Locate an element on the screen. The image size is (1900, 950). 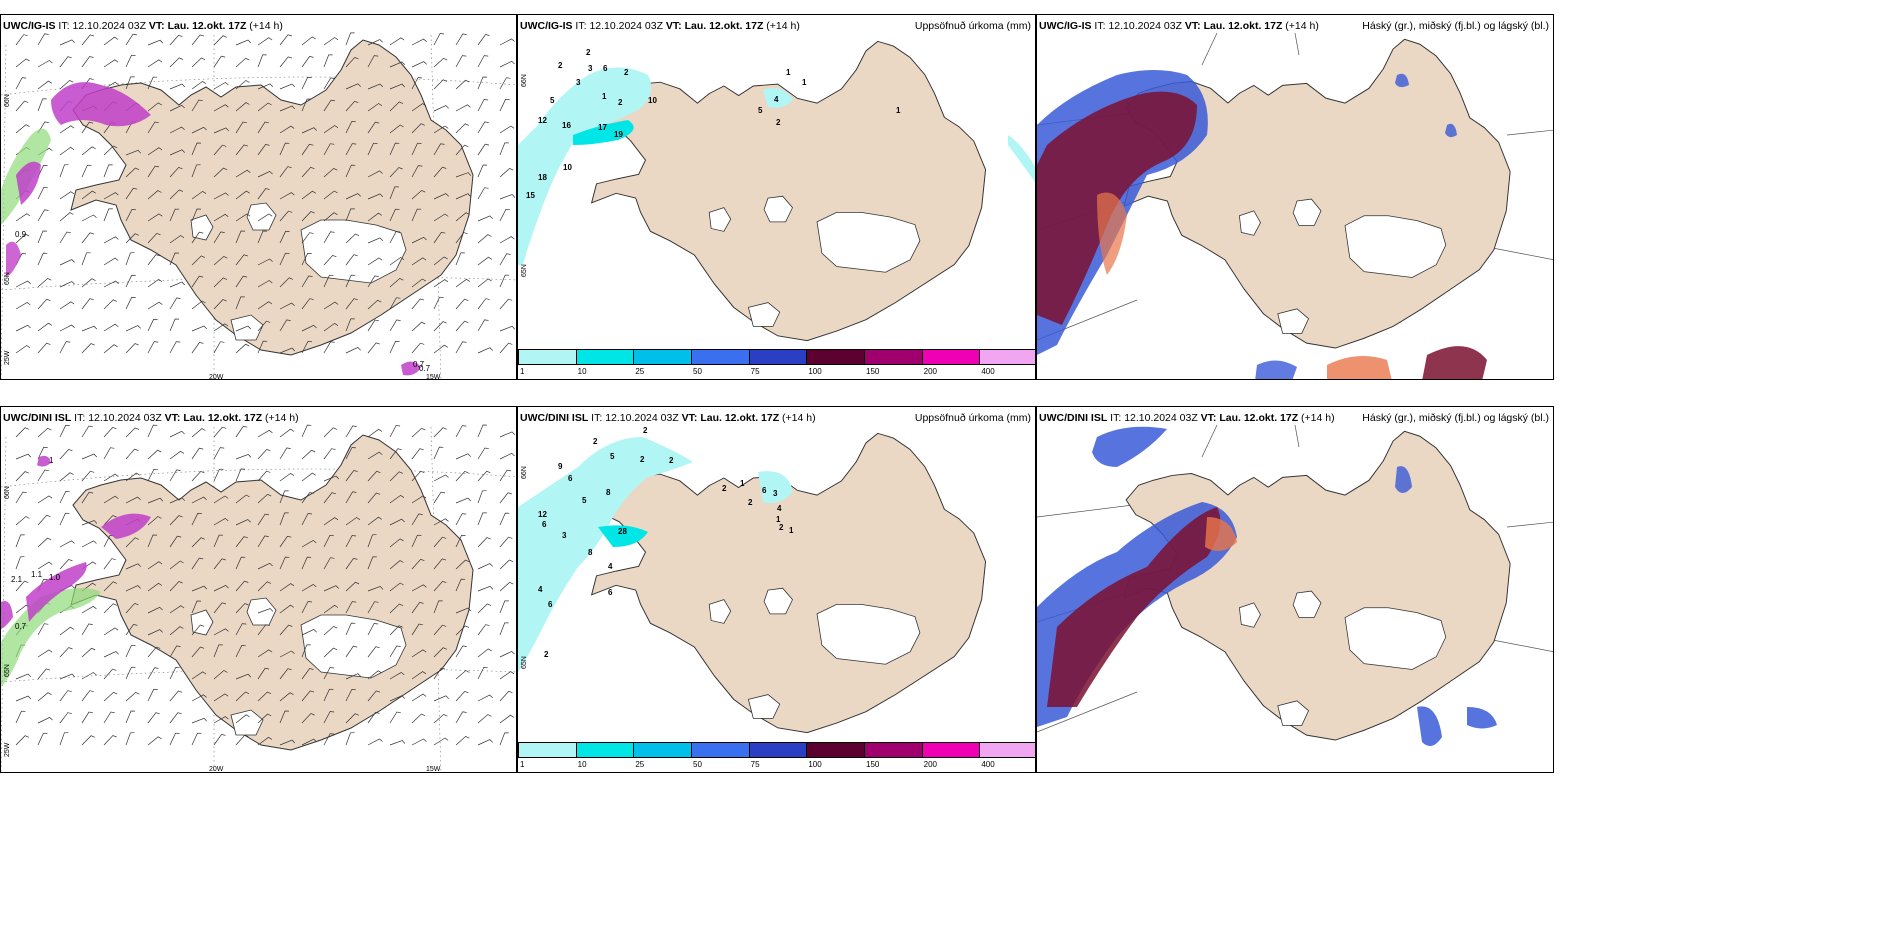
precip-value-label: 8 is located at coordinates (608, 492).